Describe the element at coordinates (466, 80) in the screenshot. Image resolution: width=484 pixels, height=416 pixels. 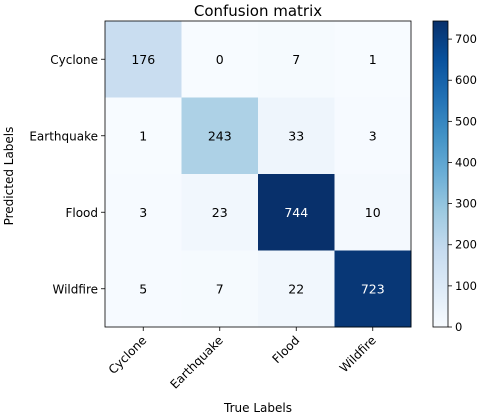
I see `colorbar-tick-label: 600` at that location.